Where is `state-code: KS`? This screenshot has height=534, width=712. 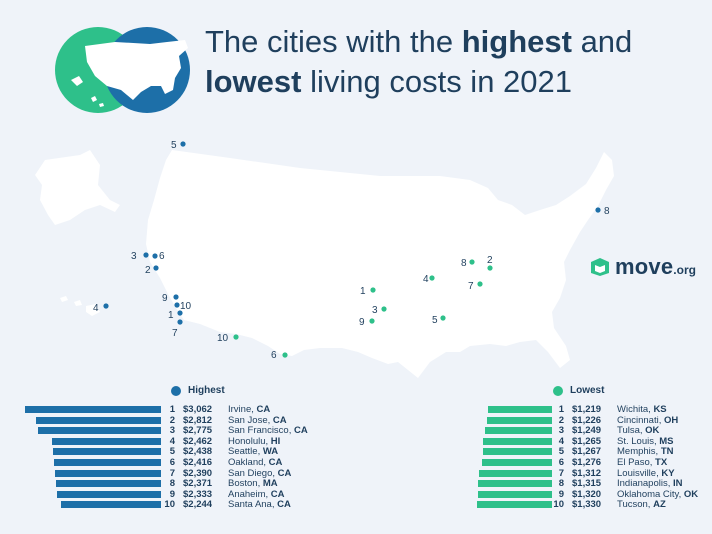
state-code: KS is located at coordinates (660, 409).